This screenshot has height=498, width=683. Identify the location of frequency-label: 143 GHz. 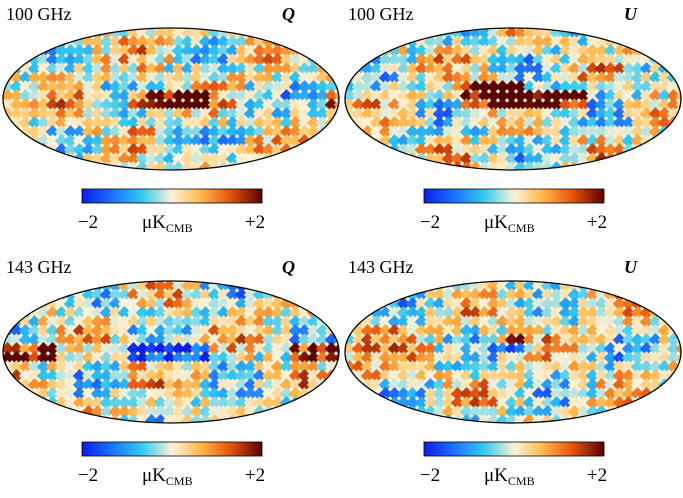
(39, 267).